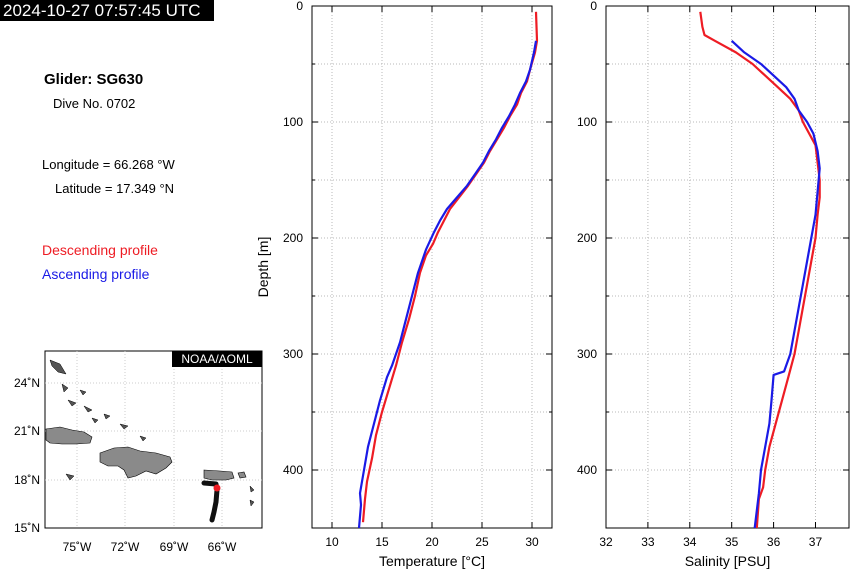 Image resolution: width=850 pixels, height=574 pixels. Describe the element at coordinates (115, 188) in the screenshot. I see `latitude-readout: Latitude = 17.349 °N` at that location.